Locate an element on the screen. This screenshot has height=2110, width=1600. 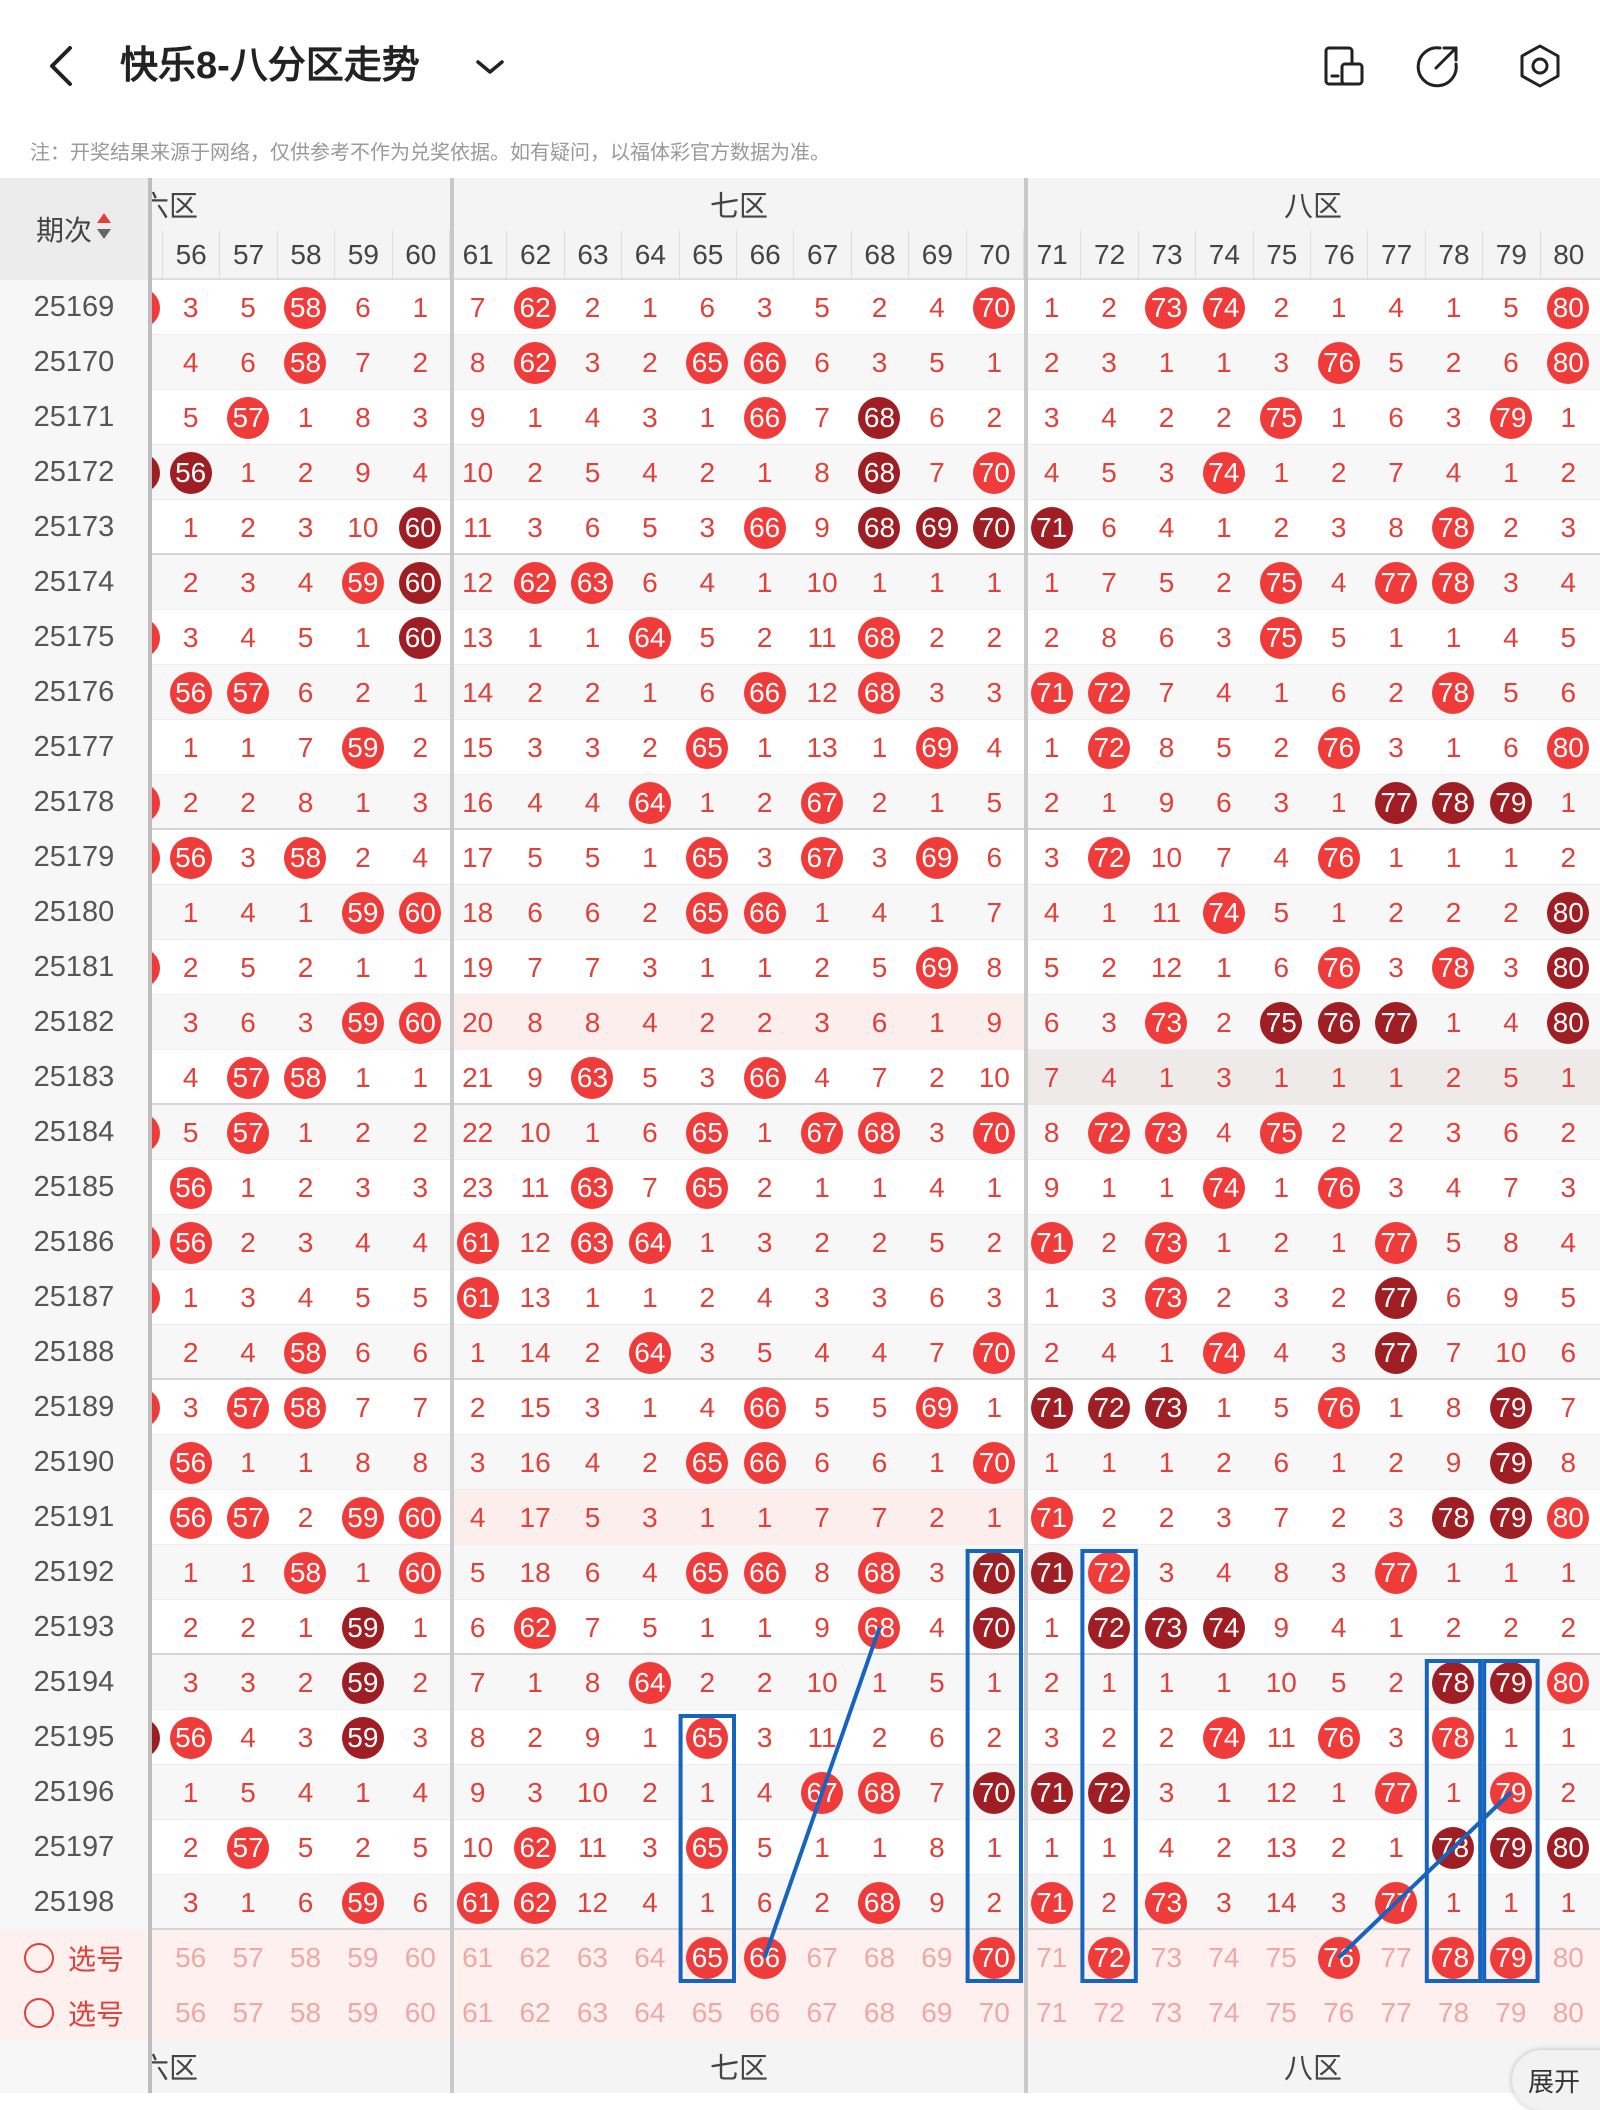
number-ball-cell: 71 is located at coordinates (1051, 692).